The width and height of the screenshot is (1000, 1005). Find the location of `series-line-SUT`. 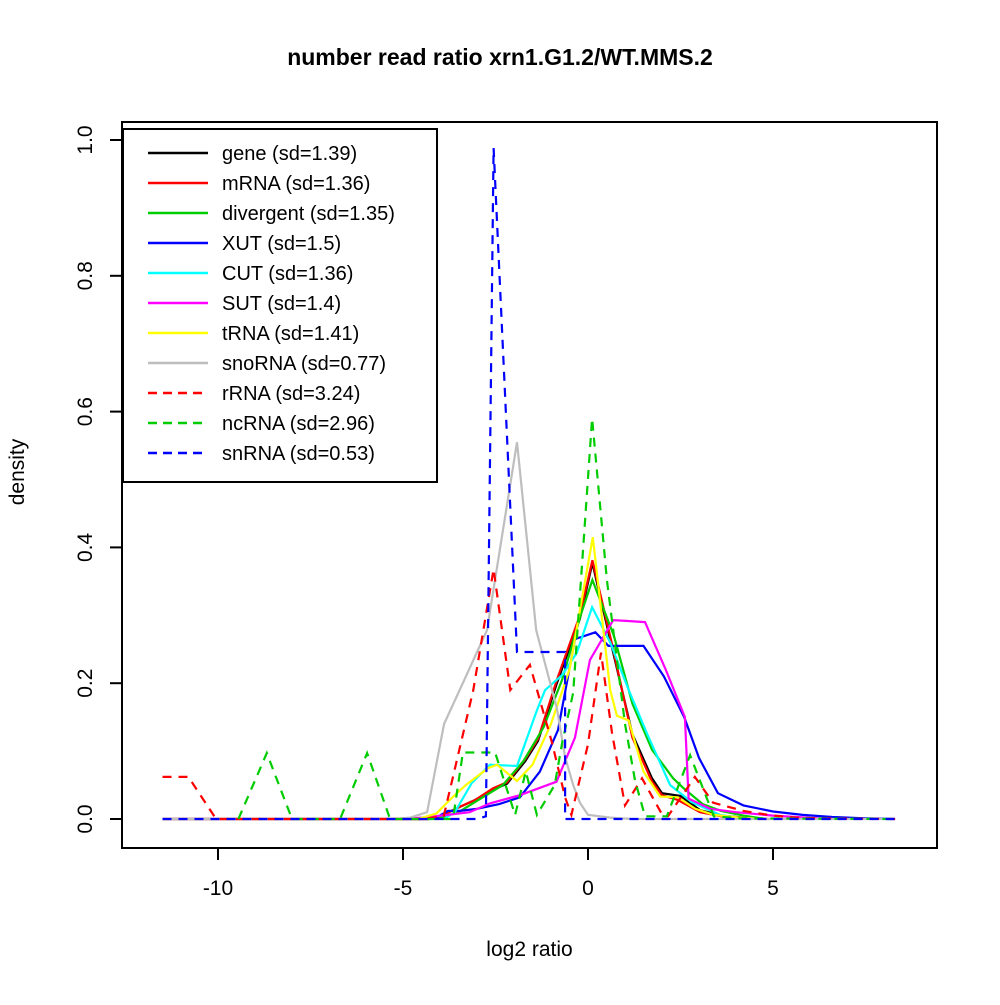

series-line-SUT is located at coordinates (617, 719).